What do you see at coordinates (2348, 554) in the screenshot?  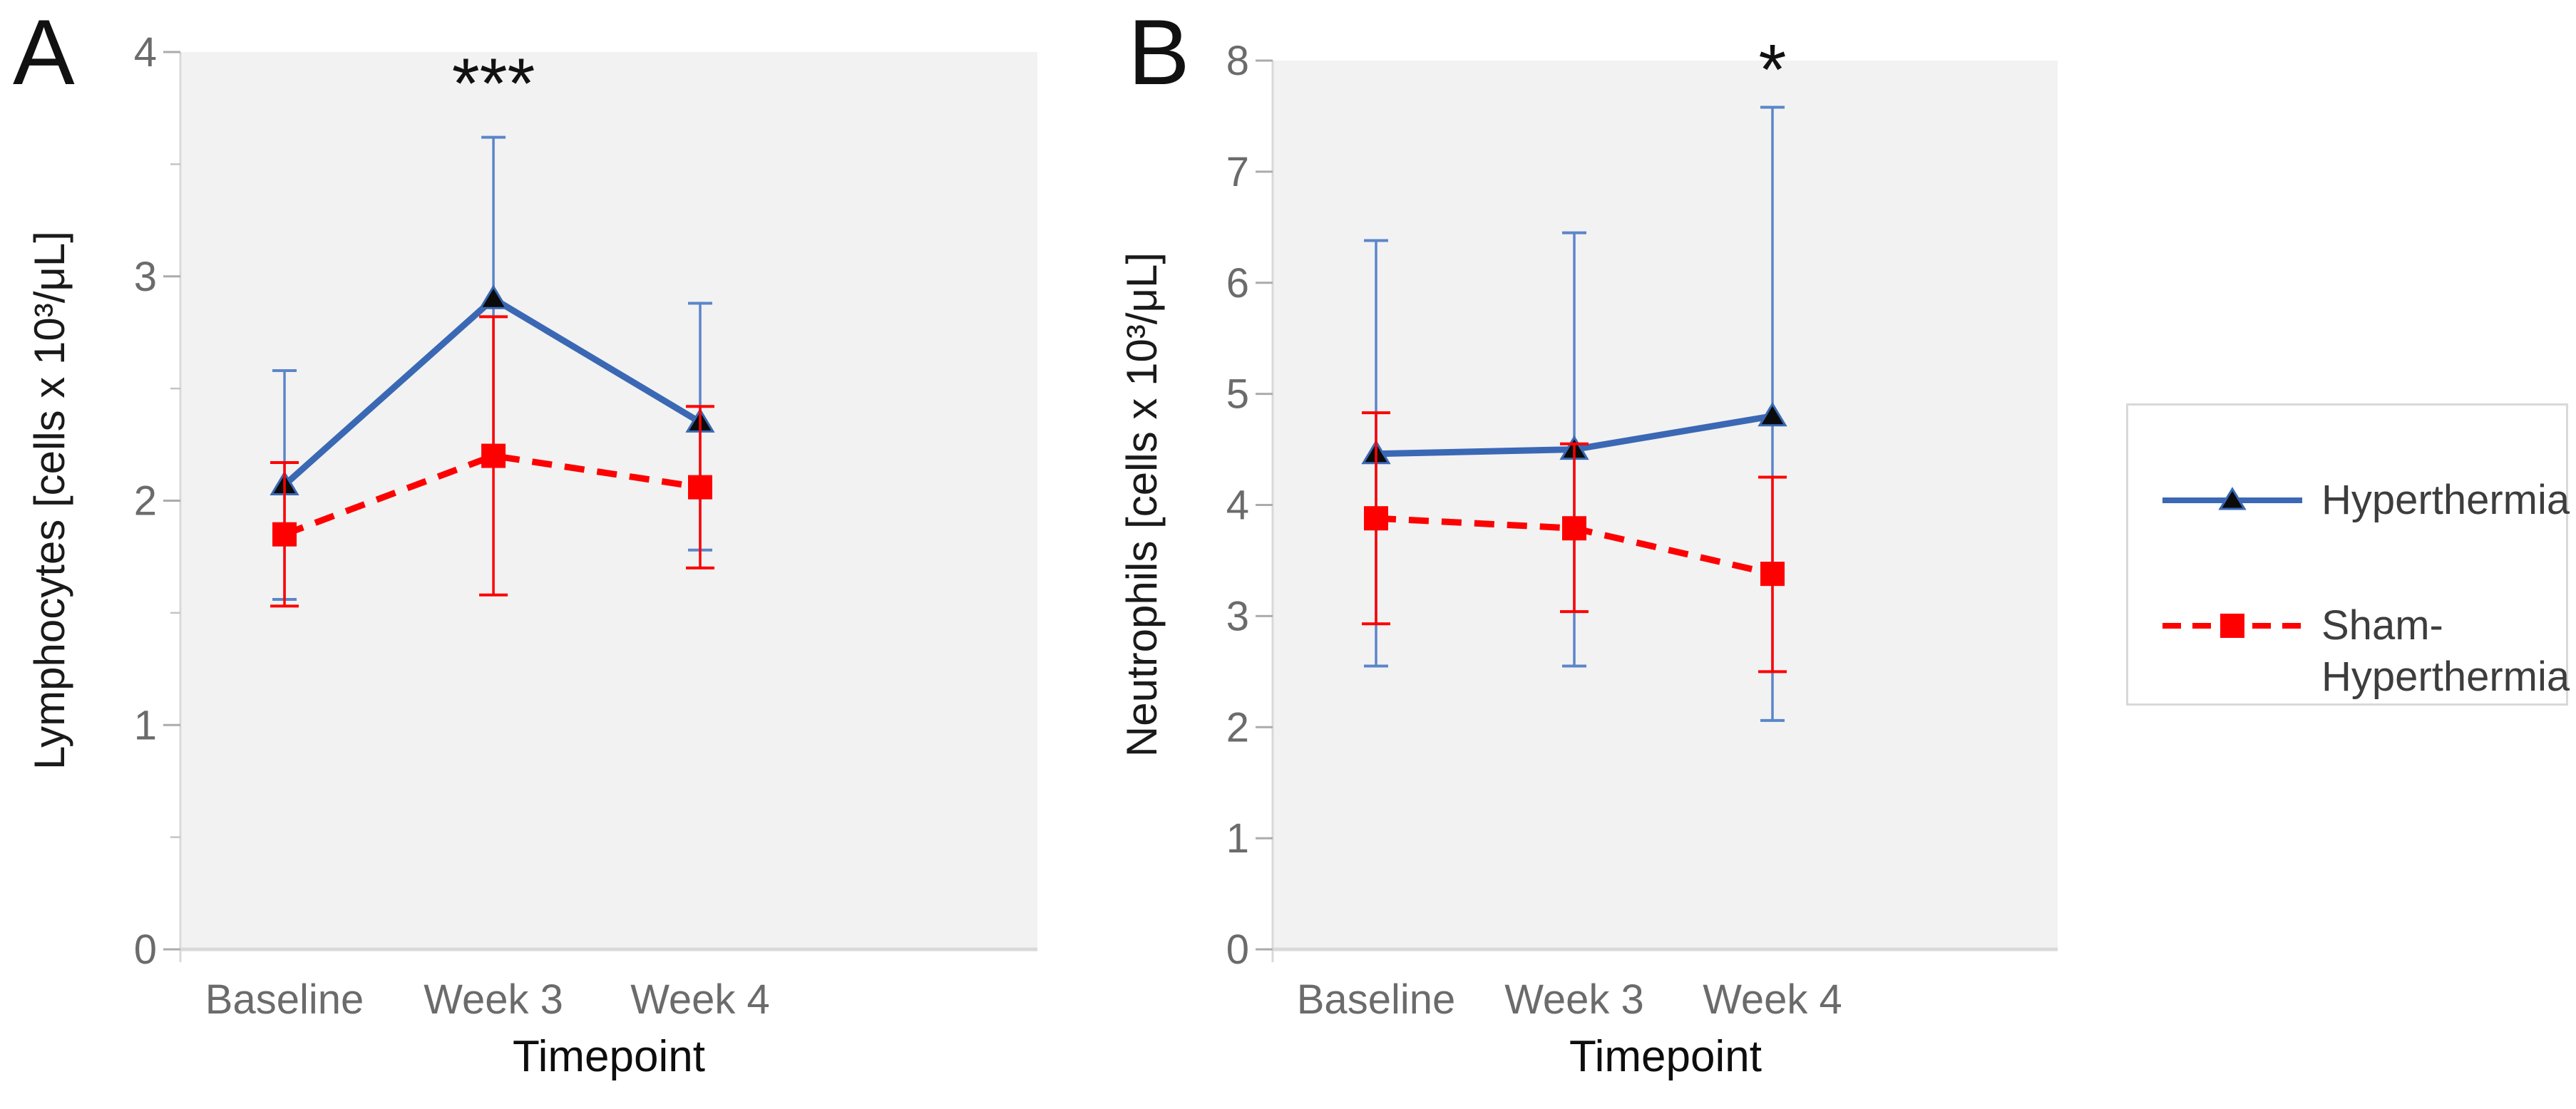 I see `legend: Hyperthermia Sham- Hyperthermia` at bounding box center [2348, 554].